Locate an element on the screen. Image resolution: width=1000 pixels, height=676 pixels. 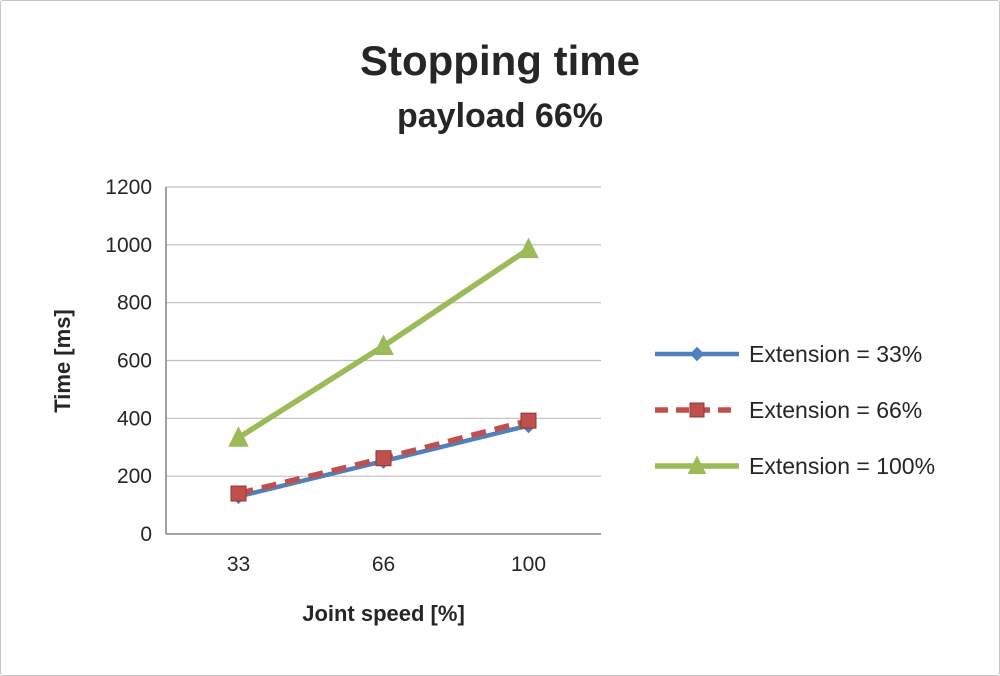
x-tick-label: 100 is located at coordinates (528, 564).